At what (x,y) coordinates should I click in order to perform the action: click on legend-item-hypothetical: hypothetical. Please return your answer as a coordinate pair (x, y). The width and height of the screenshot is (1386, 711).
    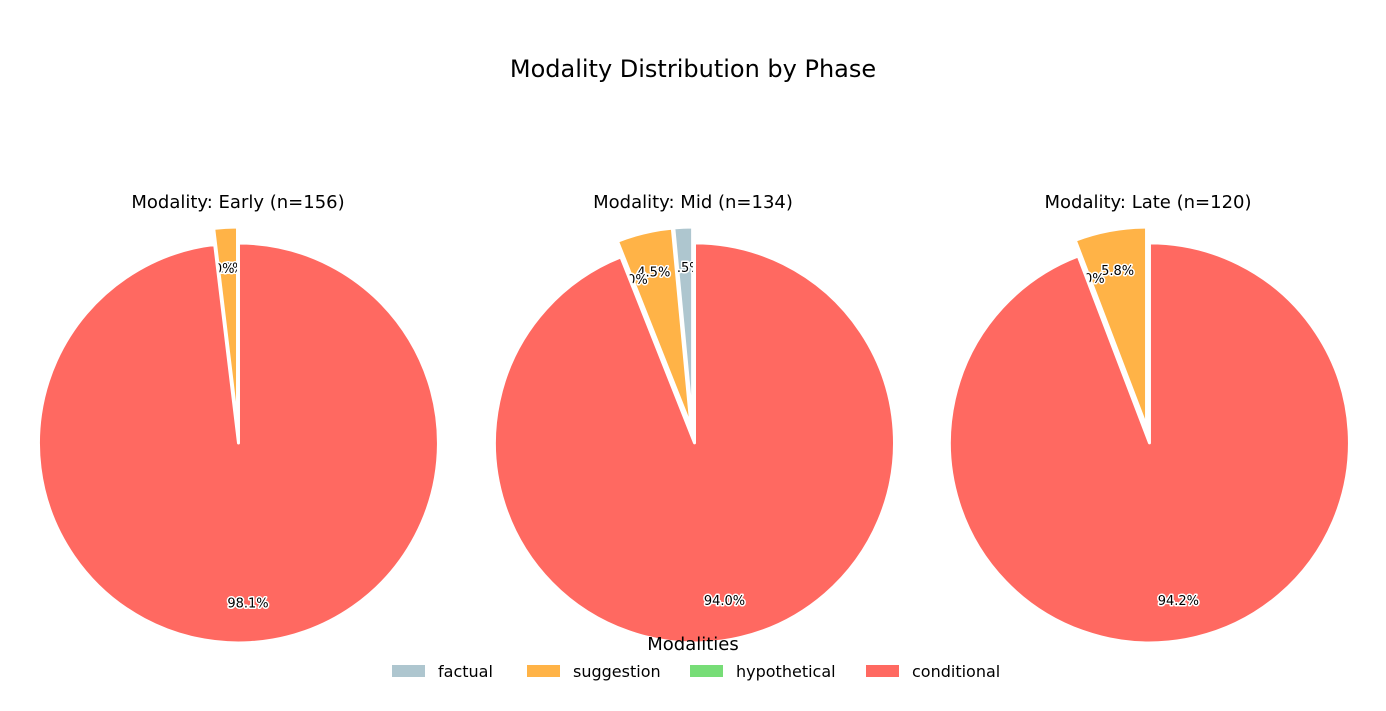
    Looking at the image, I should click on (763, 671).